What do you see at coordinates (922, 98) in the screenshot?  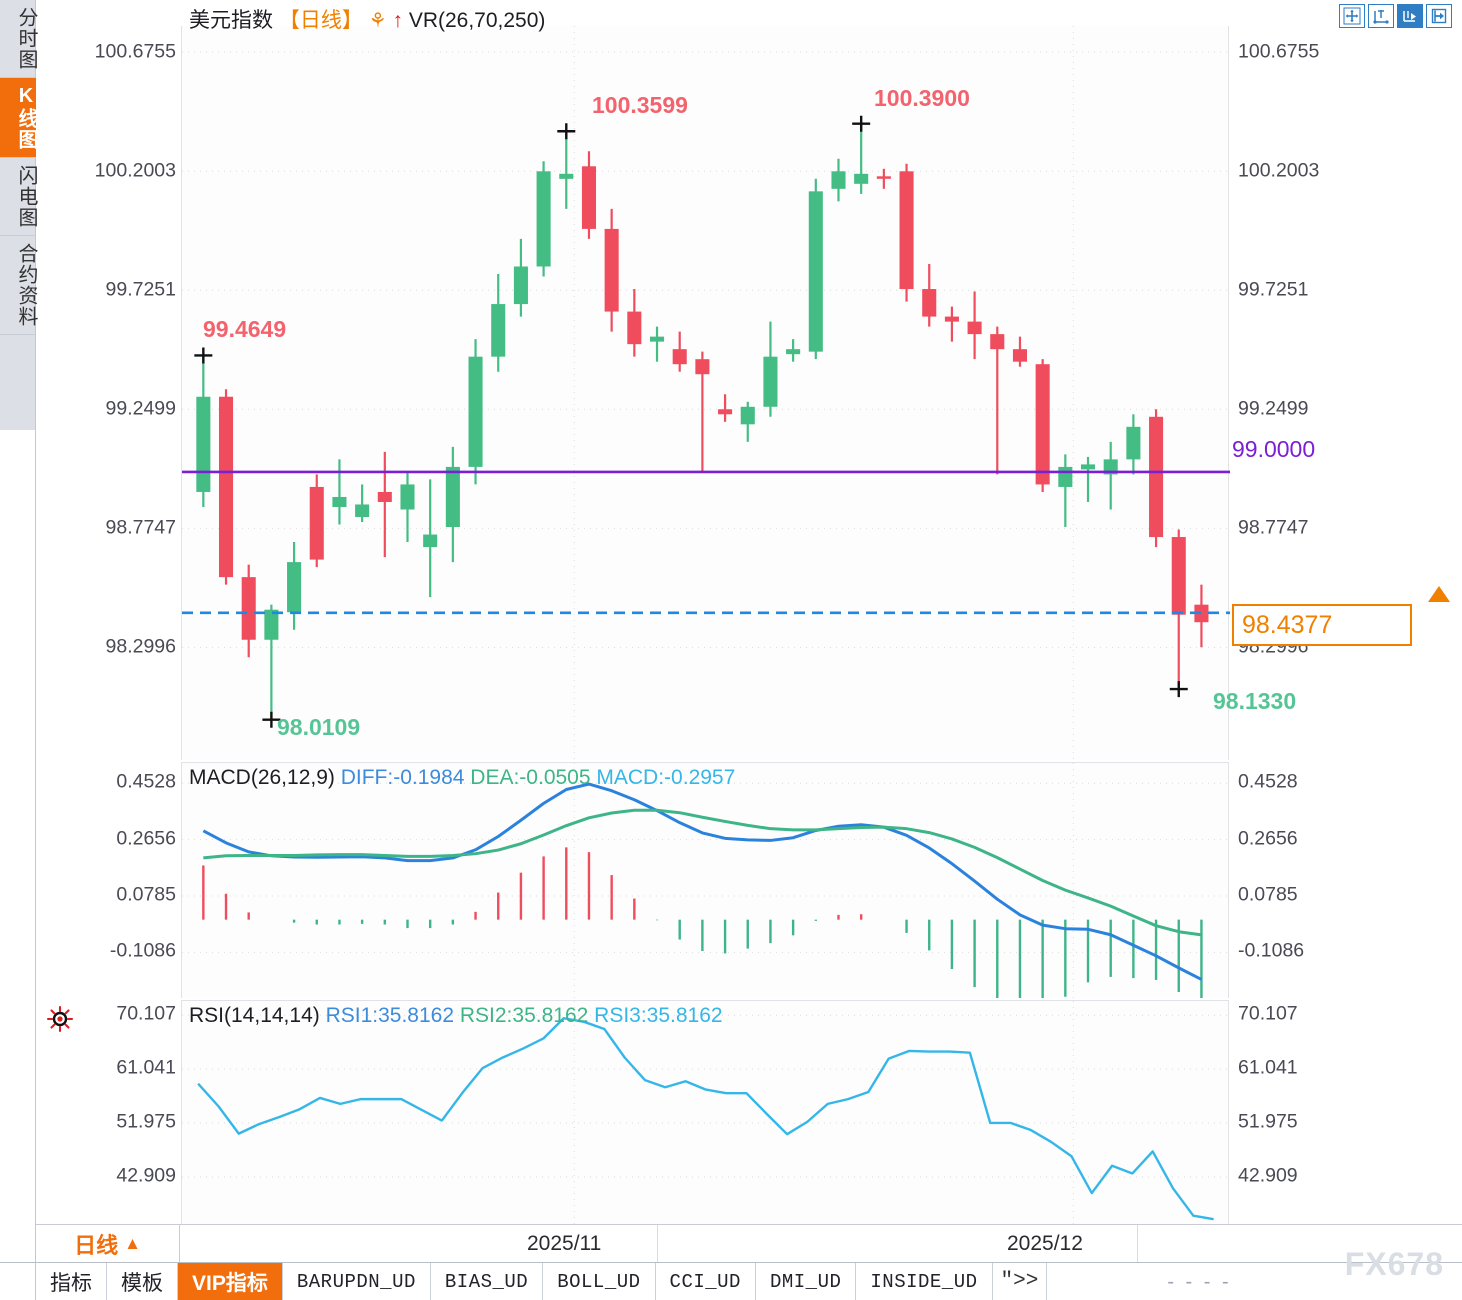 I see `annotation-peak-2: 100.3900` at bounding box center [922, 98].